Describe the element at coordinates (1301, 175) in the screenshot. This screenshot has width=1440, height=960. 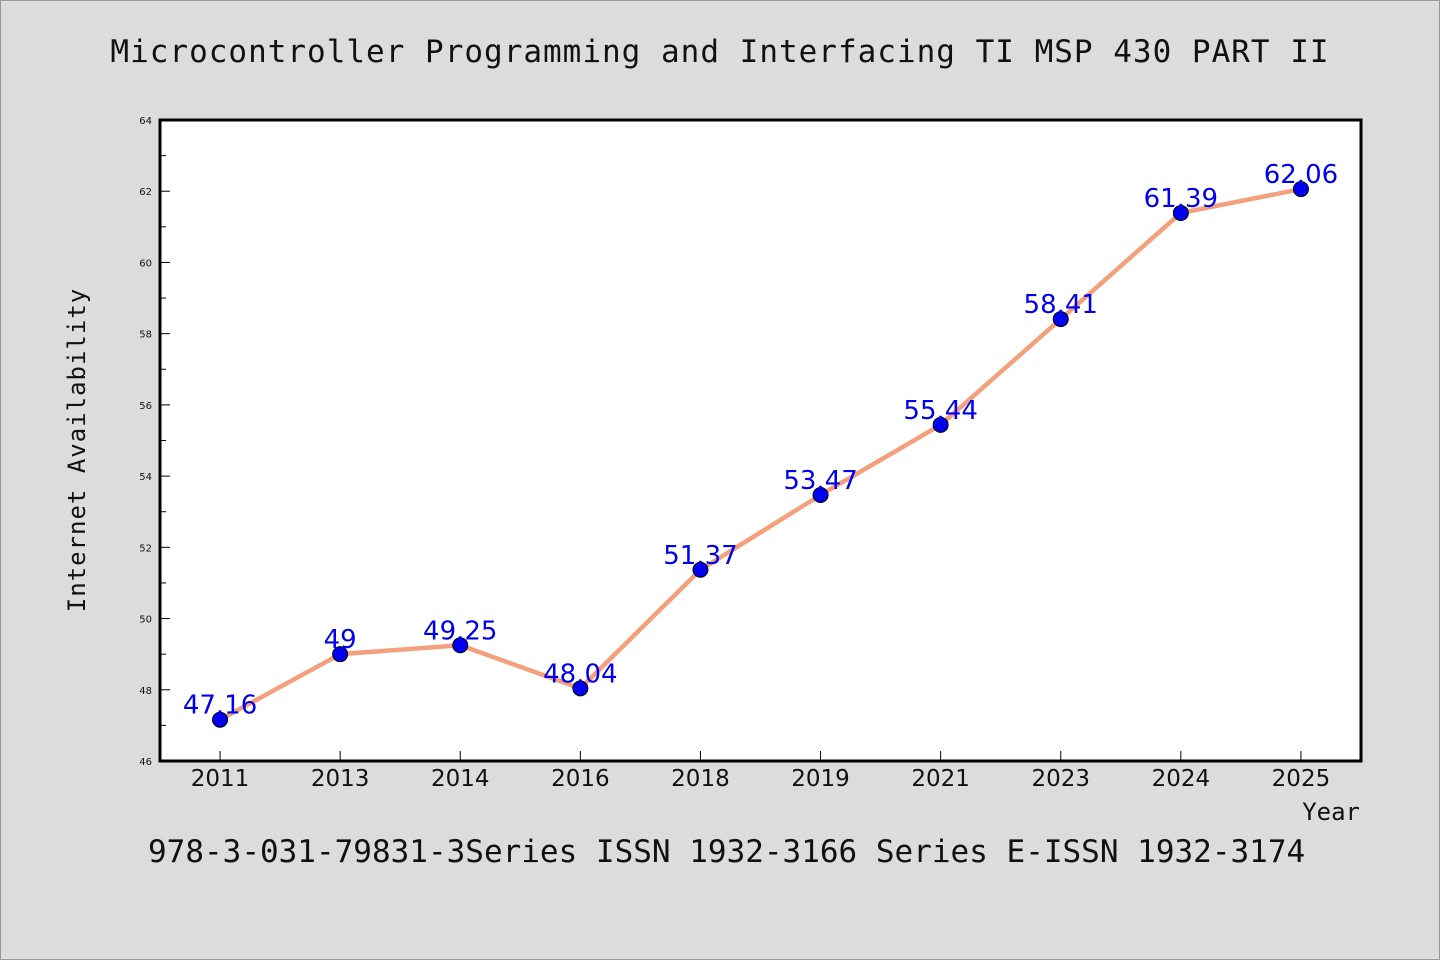
I see `data-label: 62.06` at that location.